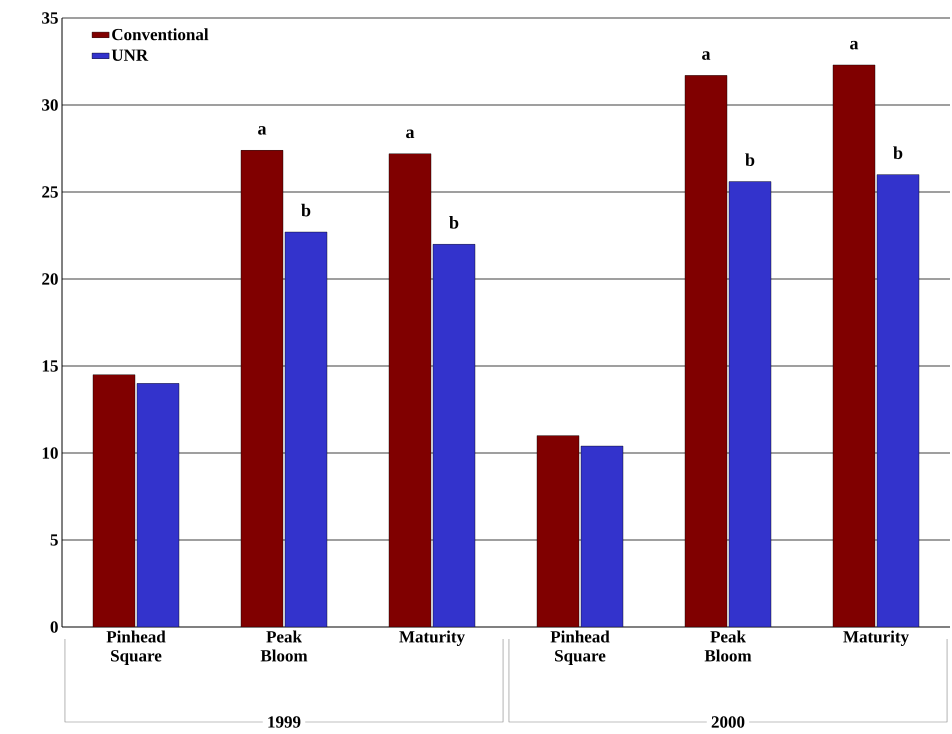 This screenshot has height=734, width=952. What do you see at coordinates (50, 105) in the screenshot?
I see `y-tick-label: 30` at bounding box center [50, 105].